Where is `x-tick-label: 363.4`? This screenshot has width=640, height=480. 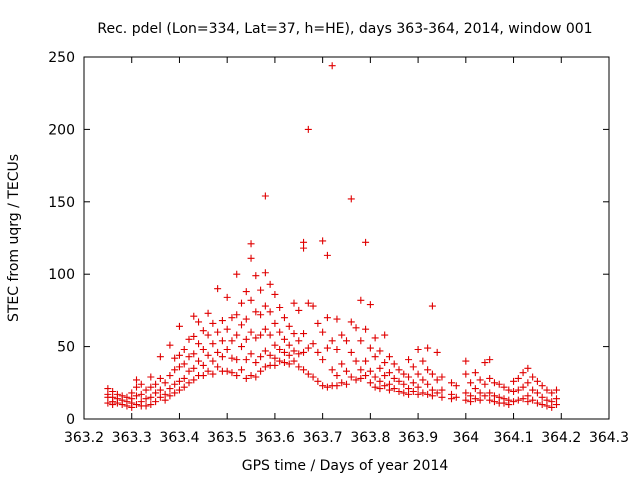 x-tick-label: 363.4 is located at coordinates (179, 438).